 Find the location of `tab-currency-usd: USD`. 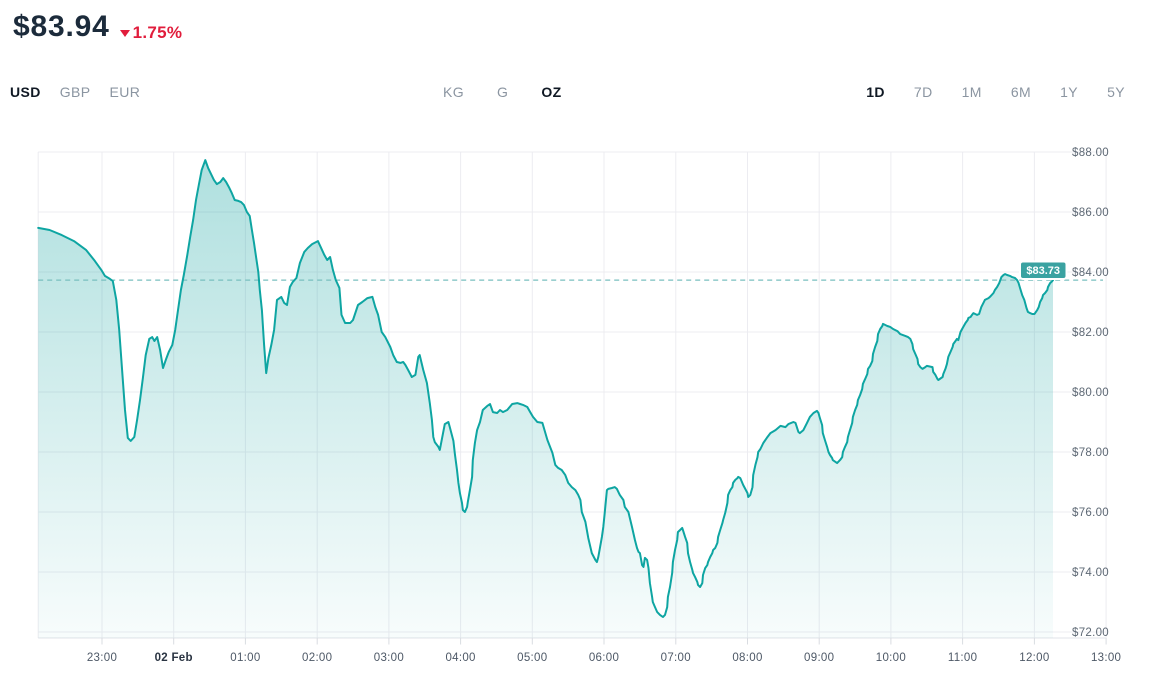

tab-currency-usd: USD is located at coordinates (25, 92).